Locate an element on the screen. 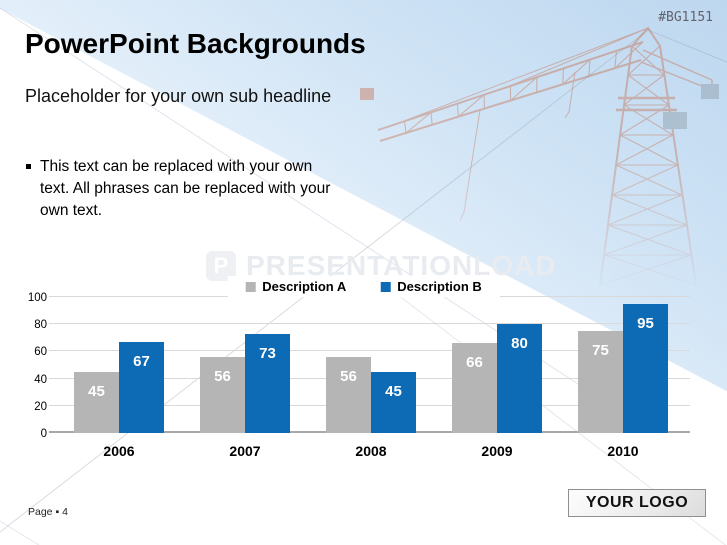 The height and width of the screenshot is (545, 727). bar-value-label: 73 is located at coordinates (267, 353).